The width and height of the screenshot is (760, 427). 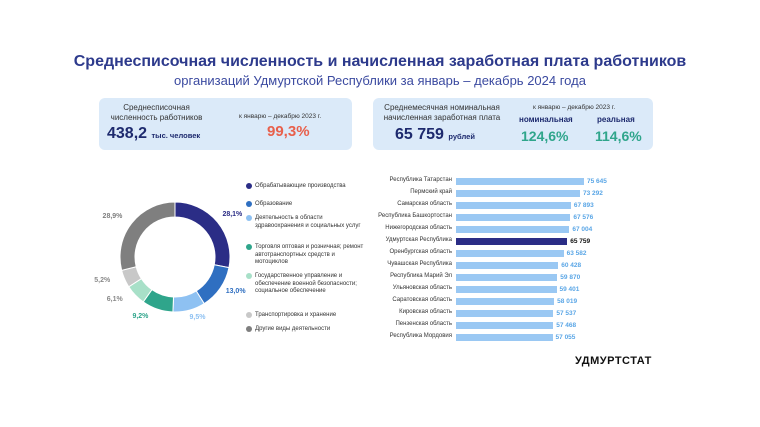 What do you see at coordinates (420, 252) in the screenshot?
I see `bar-category-label: Оренбургская область` at bounding box center [420, 252].